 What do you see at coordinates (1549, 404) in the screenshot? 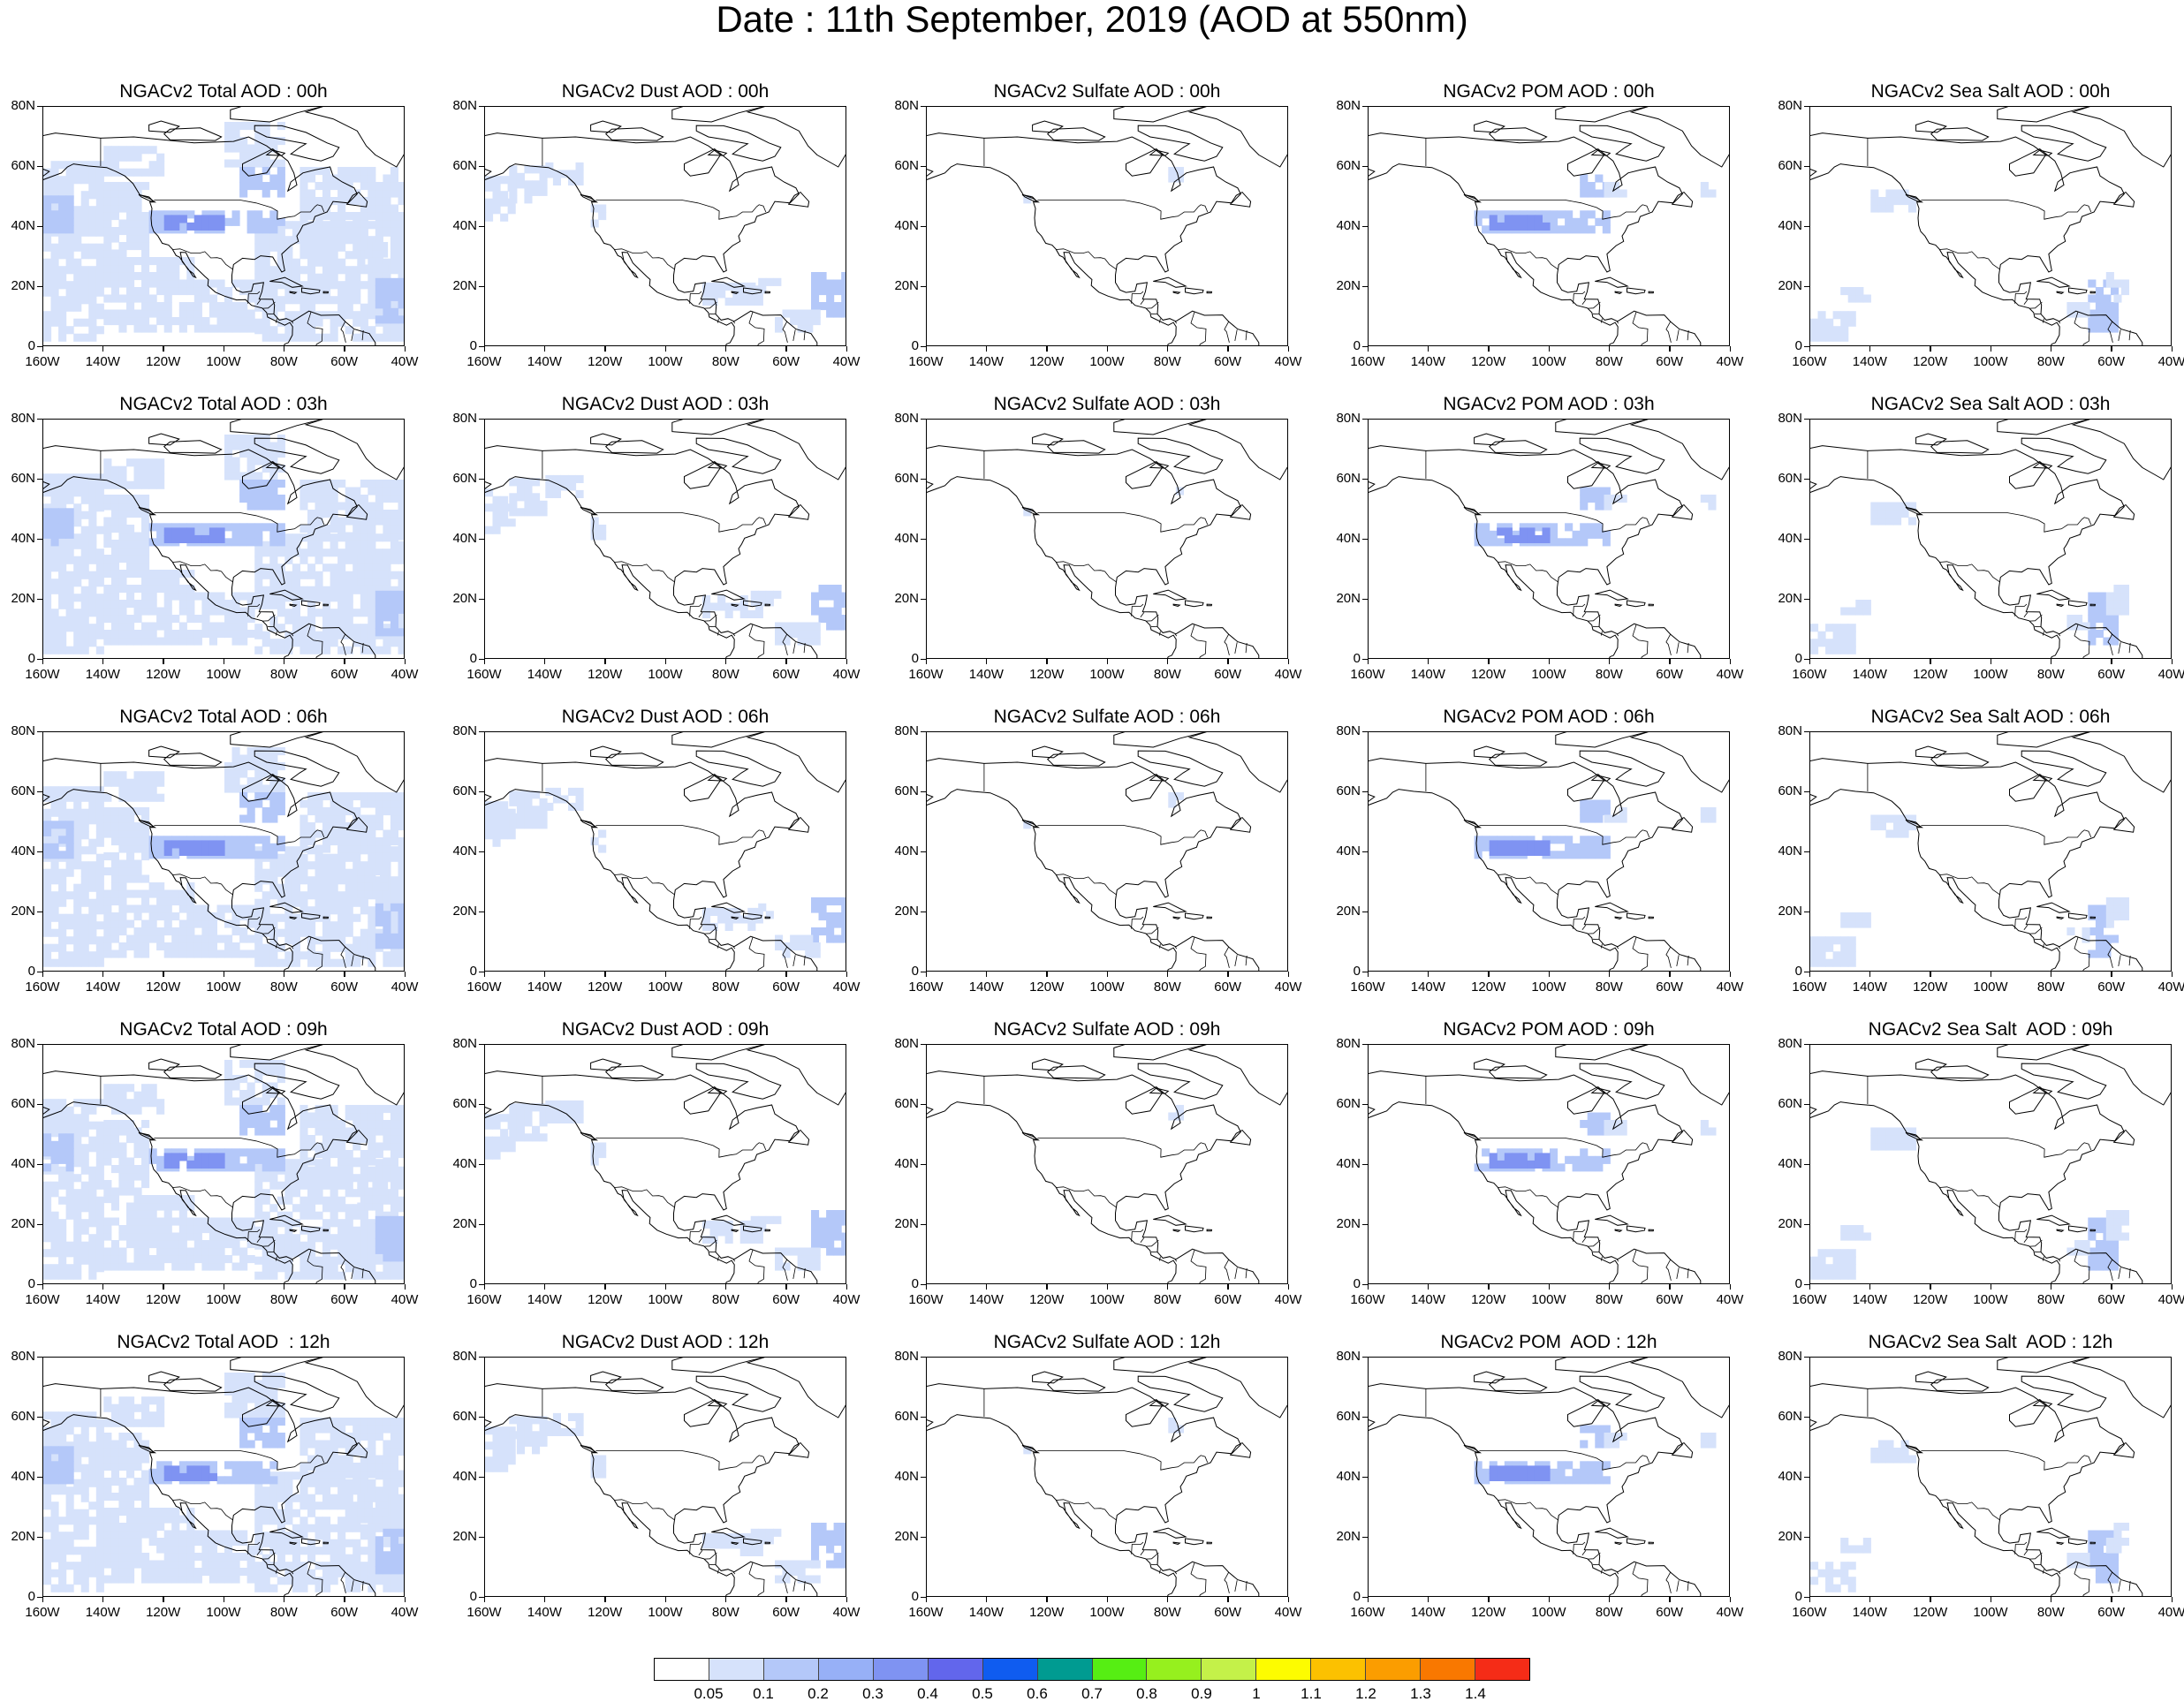
I see `panel-title: NGACv2 POM AOD : 03h` at bounding box center [1549, 404].